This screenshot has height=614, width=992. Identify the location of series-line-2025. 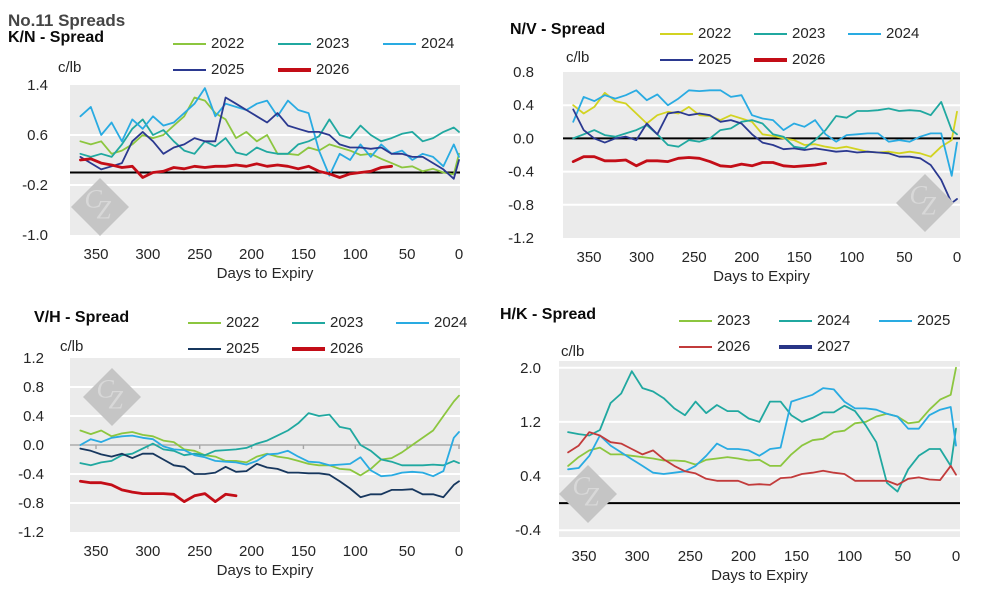
(269, 138).